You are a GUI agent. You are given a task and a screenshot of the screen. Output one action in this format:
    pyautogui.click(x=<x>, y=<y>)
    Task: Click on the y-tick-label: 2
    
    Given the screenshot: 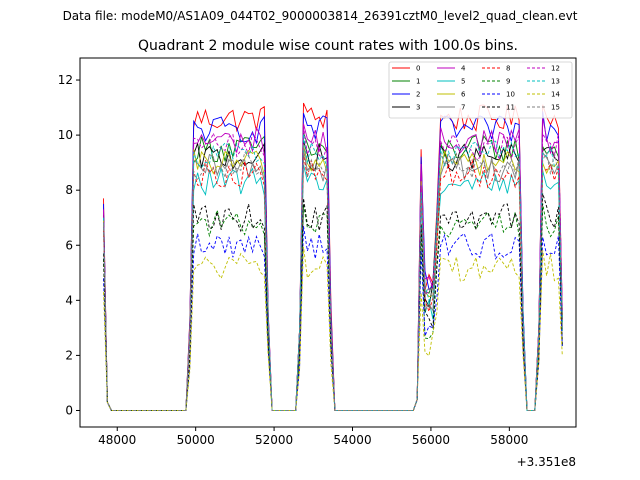 What is the action you would take?
    pyautogui.click(x=69, y=355)
    